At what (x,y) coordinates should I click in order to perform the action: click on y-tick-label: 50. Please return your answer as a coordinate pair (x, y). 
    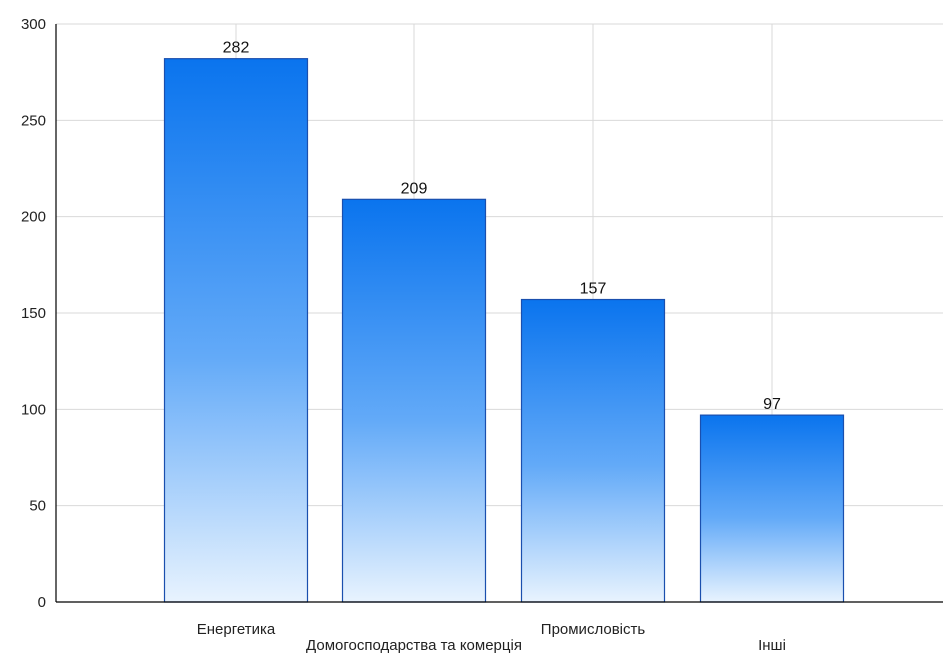
    Looking at the image, I should click on (37, 506).